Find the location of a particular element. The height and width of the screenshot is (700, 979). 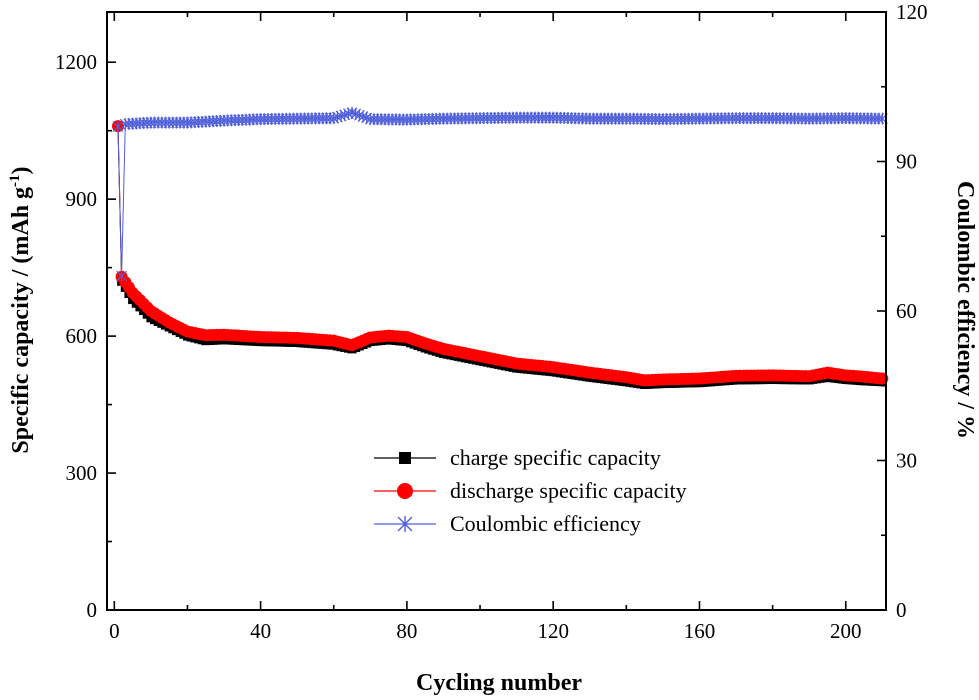

y-axis-left-title-sup: -1 is located at coordinates (15, 180).